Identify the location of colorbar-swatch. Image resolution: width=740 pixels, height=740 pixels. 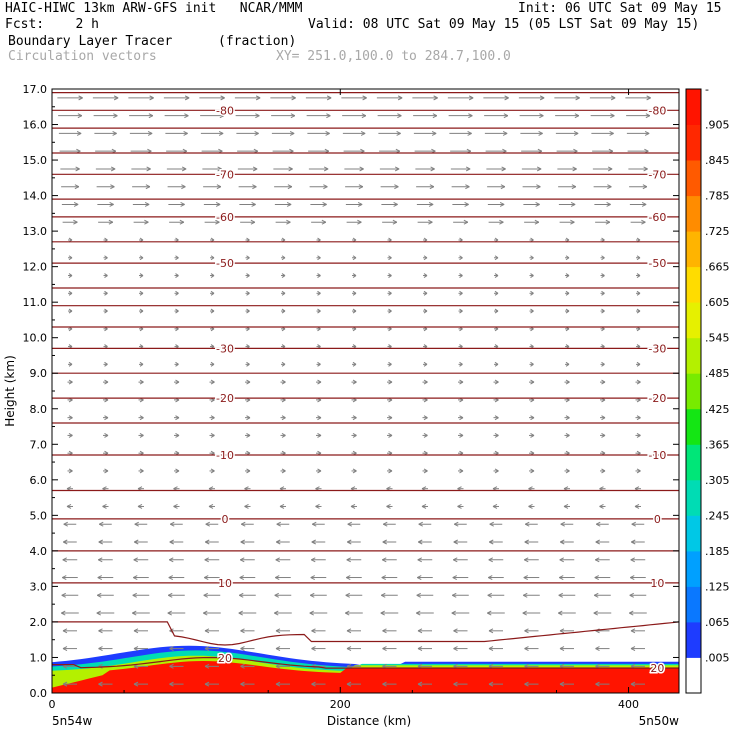
(693, 533).